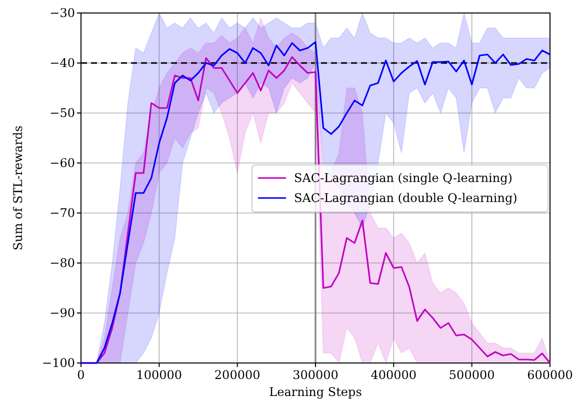 Image resolution: width=584 pixels, height=405 pixels. Describe the element at coordinates (403, 178) in the screenshot. I see `legend-label: SAC-Lagrangian (single Q-learning)` at that location.